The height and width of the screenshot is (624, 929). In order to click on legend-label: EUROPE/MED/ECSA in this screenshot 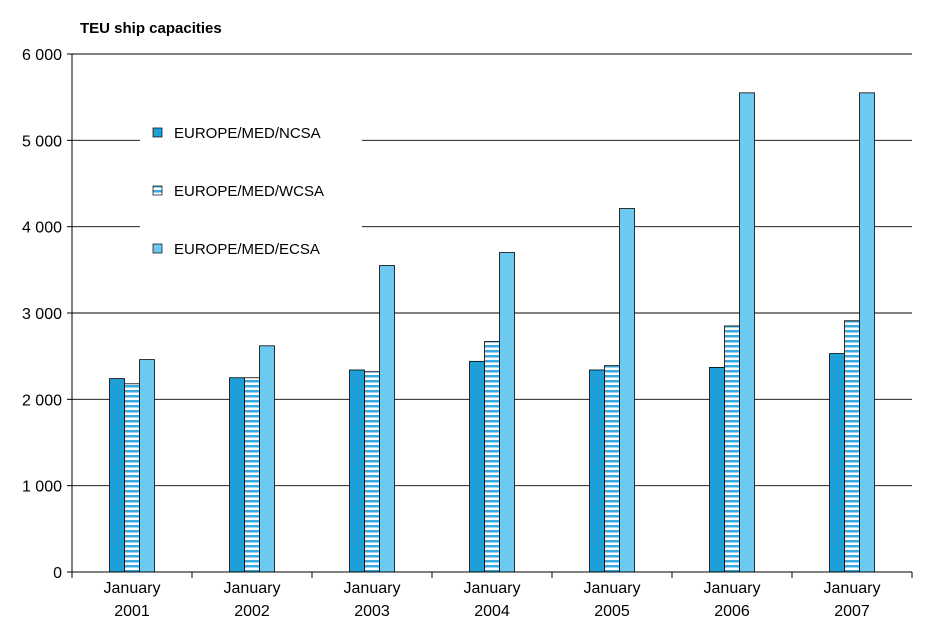, I will do `click(247, 249)`.